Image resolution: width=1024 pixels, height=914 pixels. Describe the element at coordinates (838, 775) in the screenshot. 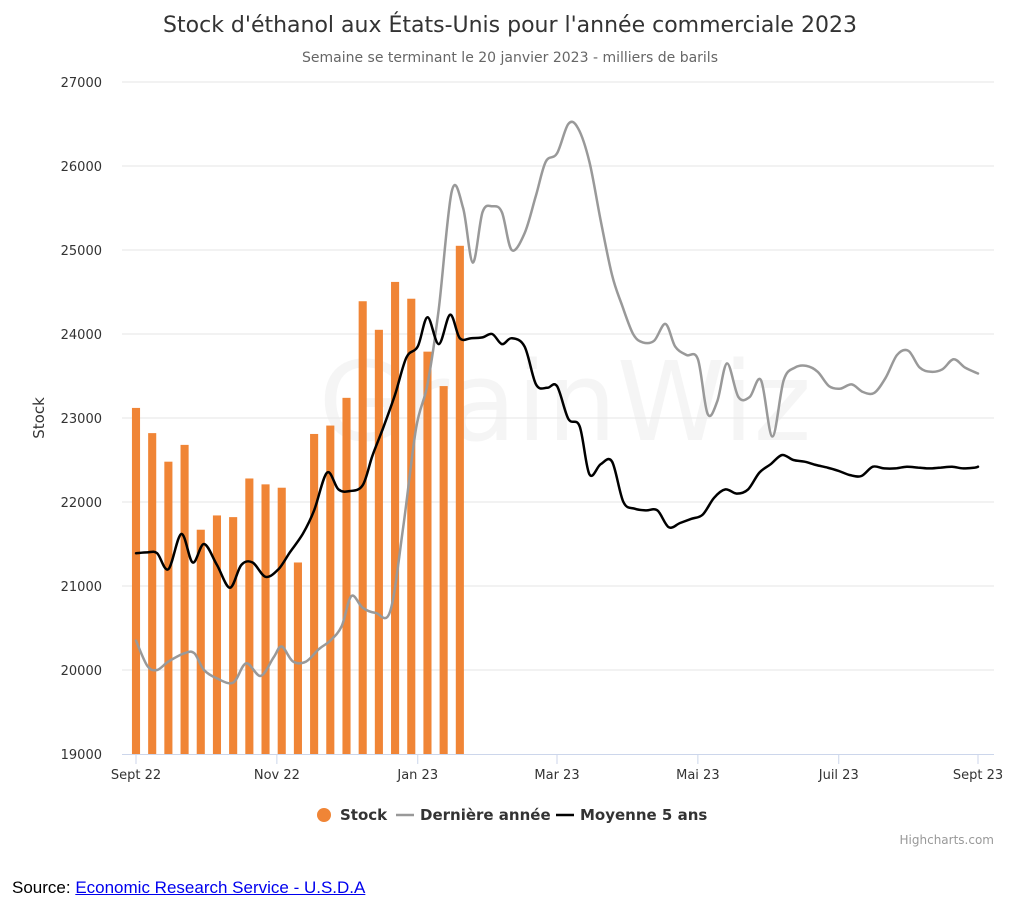

I see `x-tick-label: Juil 23` at that location.